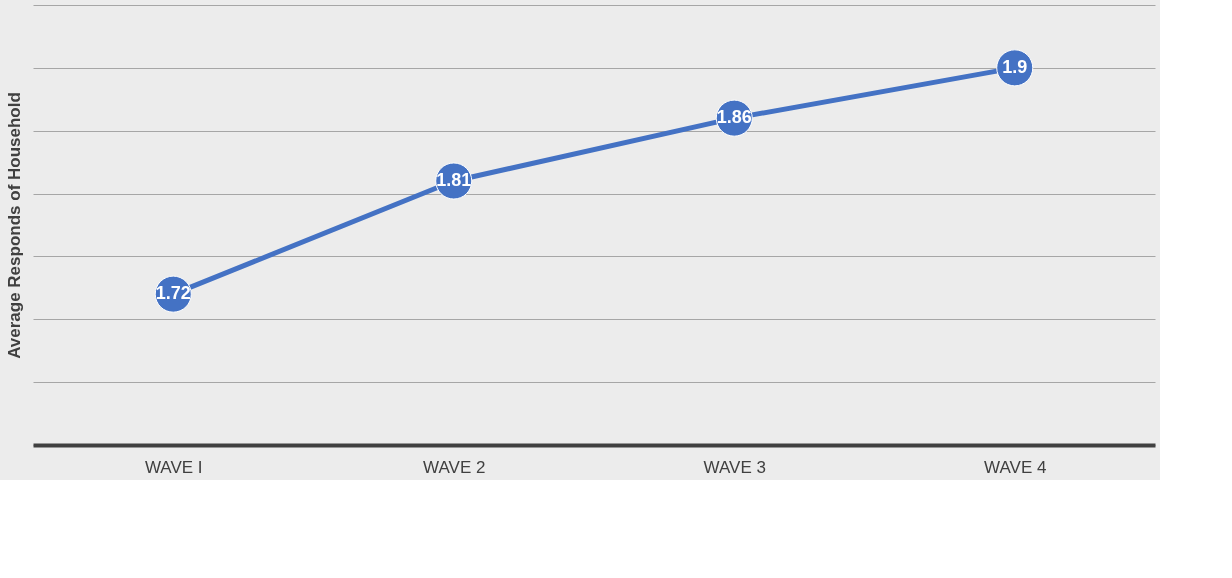  What do you see at coordinates (1015, 467) in the screenshot?
I see `x-tick-label: WAVE 4` at bounding box center [1015, 467].